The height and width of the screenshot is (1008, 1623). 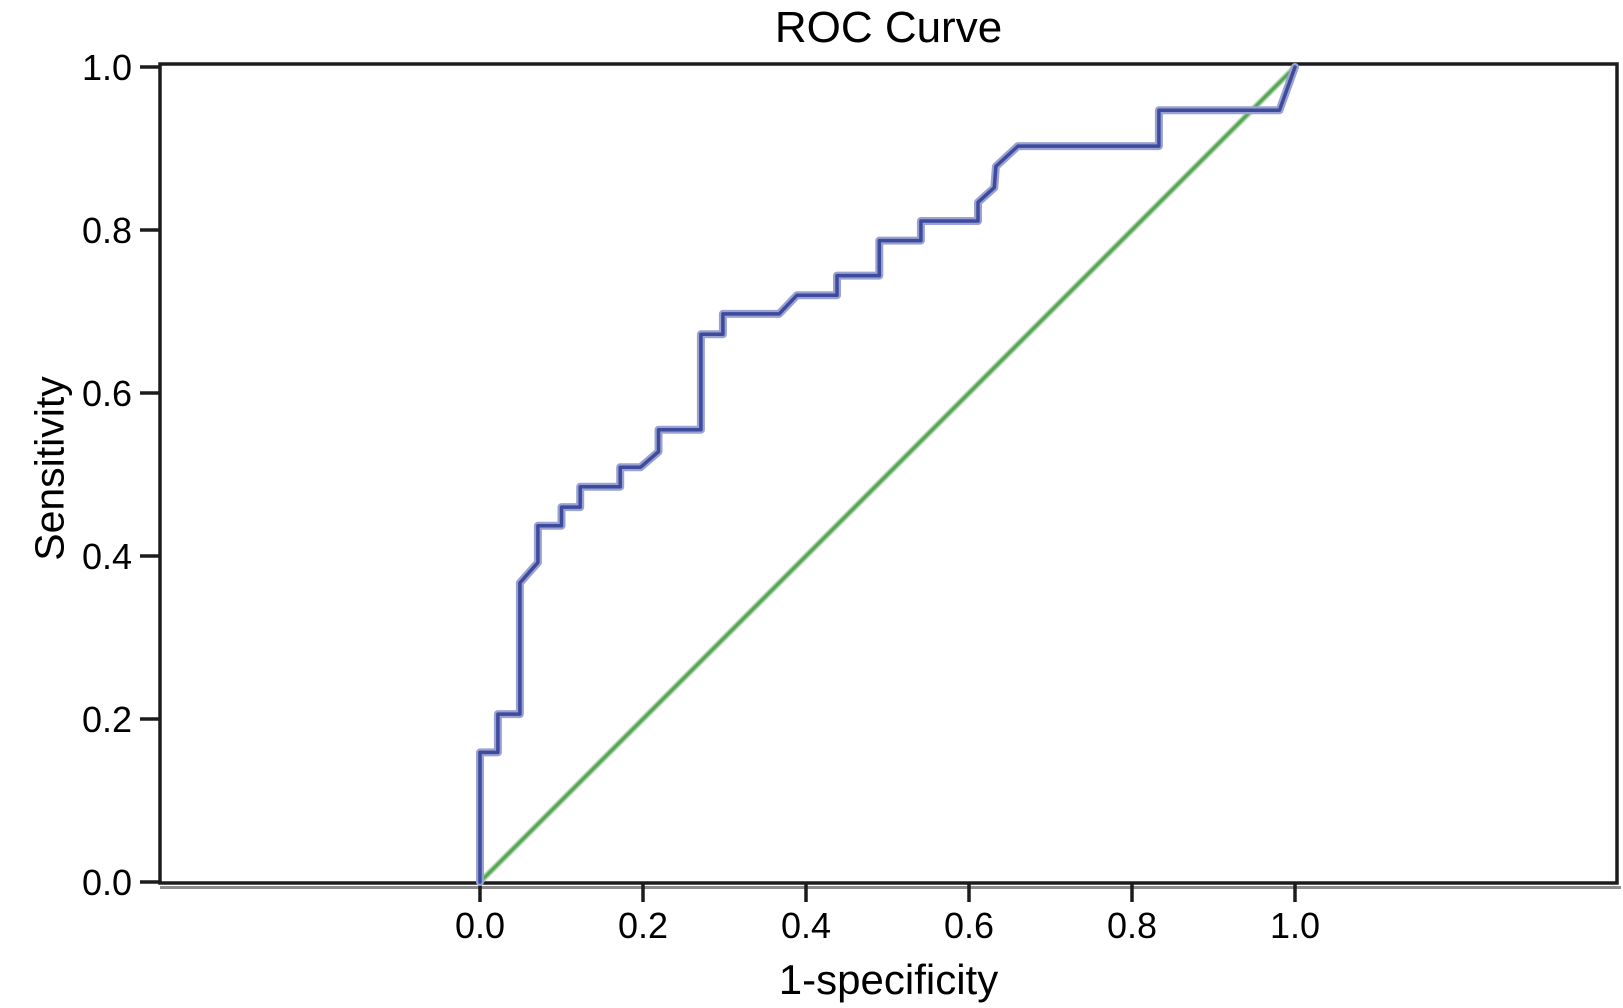 What do you see at coordinates (107, 230) in the screenshot?
I see `y-tick-label: 0.8` at bounding box center [107, 230].